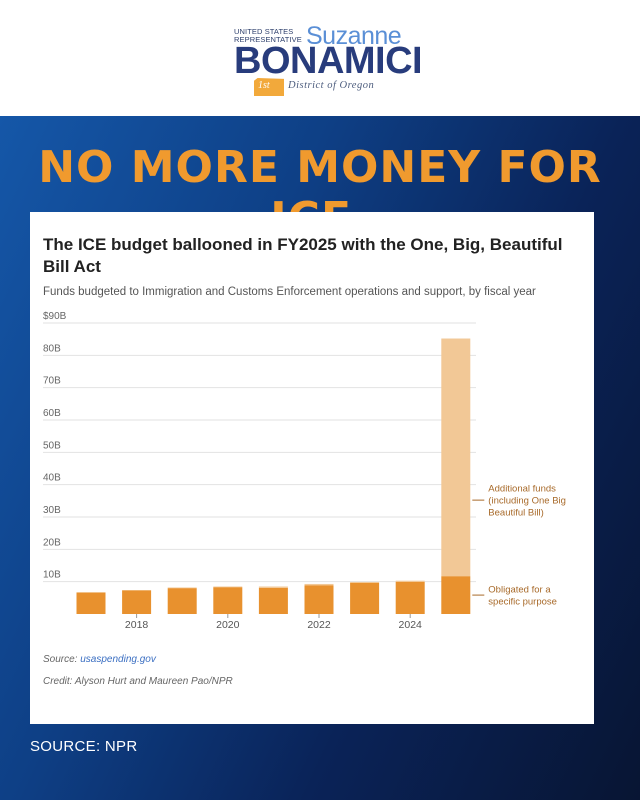  I want to click on x-tick-label: 2018, so click(137, 625).